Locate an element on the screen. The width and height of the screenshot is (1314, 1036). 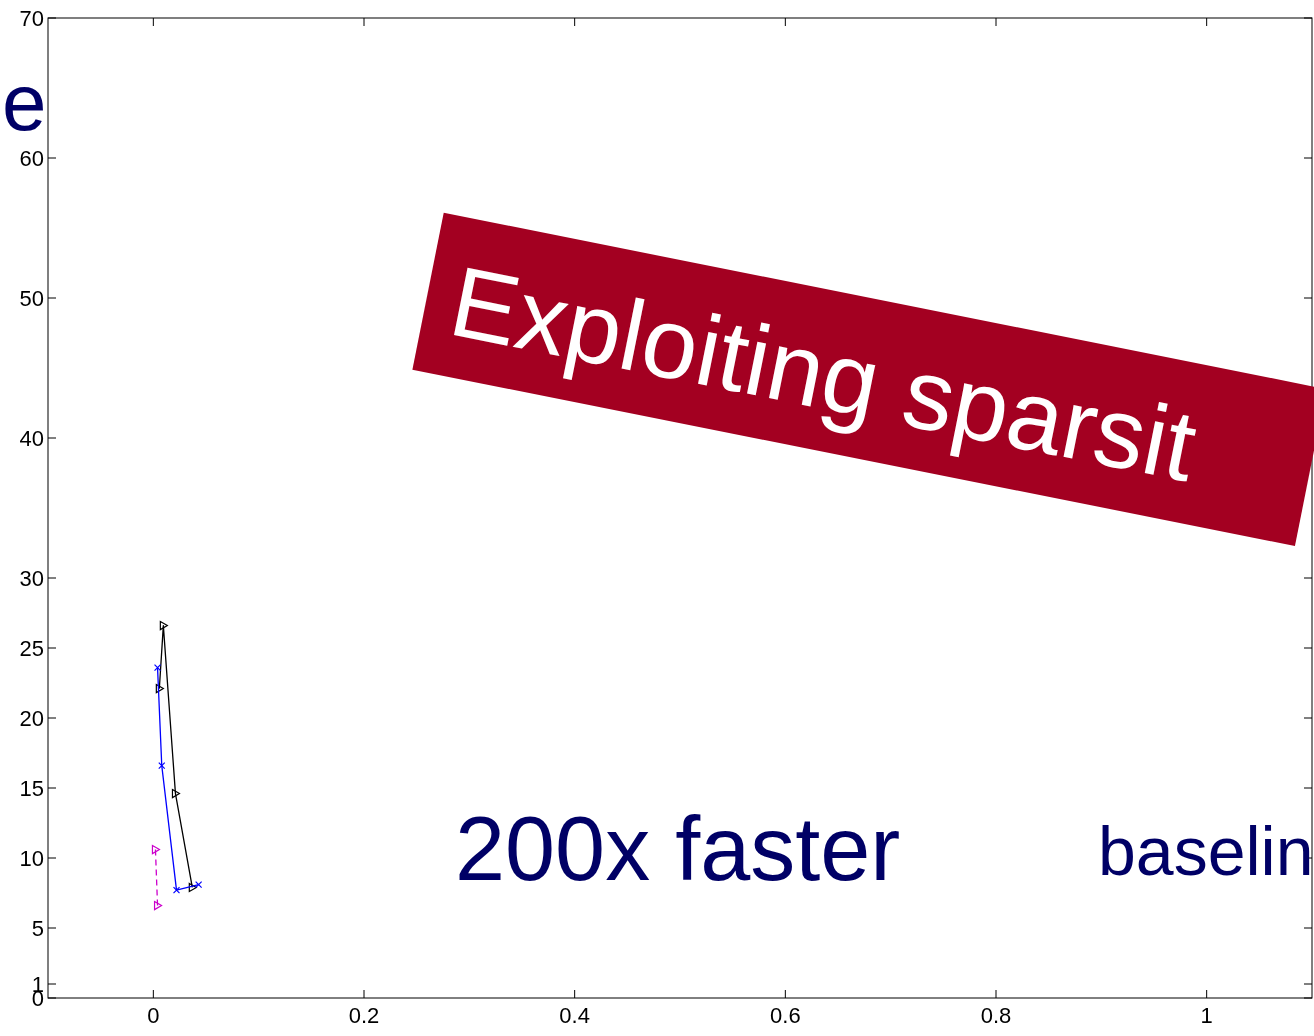
x-tick-label: 0.6 is located at coordinates (785, 1015).